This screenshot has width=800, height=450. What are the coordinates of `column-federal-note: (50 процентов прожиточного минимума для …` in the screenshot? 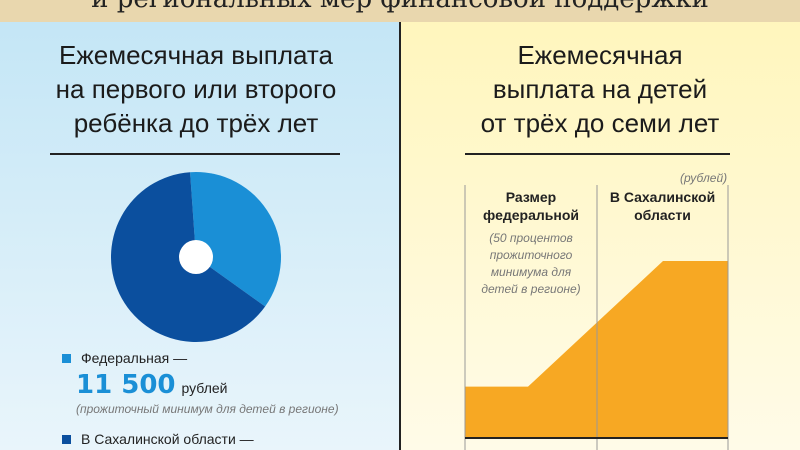 It's located at (531, 264).